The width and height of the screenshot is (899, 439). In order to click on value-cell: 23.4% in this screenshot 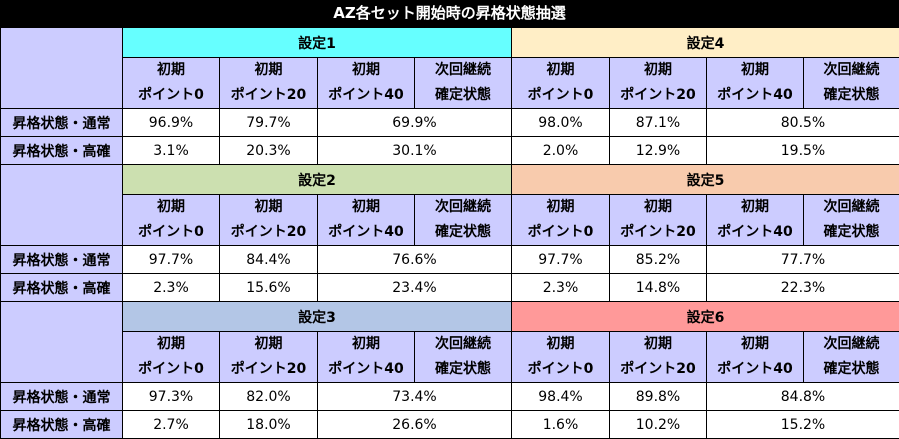, I will do `click(415, 288)`.